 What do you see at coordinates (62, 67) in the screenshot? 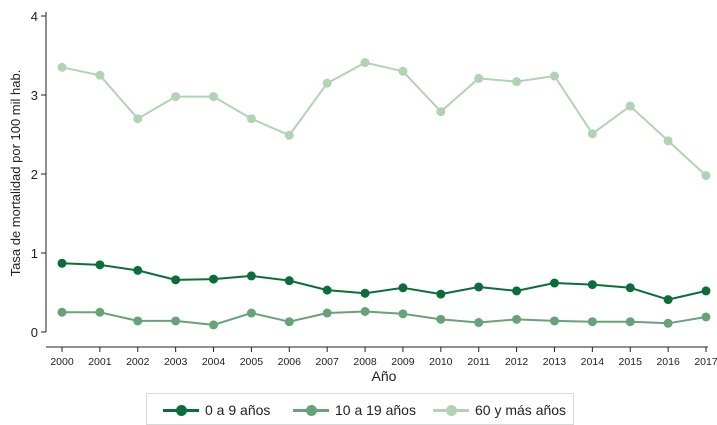
I see `data-point-2-2000` at bounding box center [62, 67].